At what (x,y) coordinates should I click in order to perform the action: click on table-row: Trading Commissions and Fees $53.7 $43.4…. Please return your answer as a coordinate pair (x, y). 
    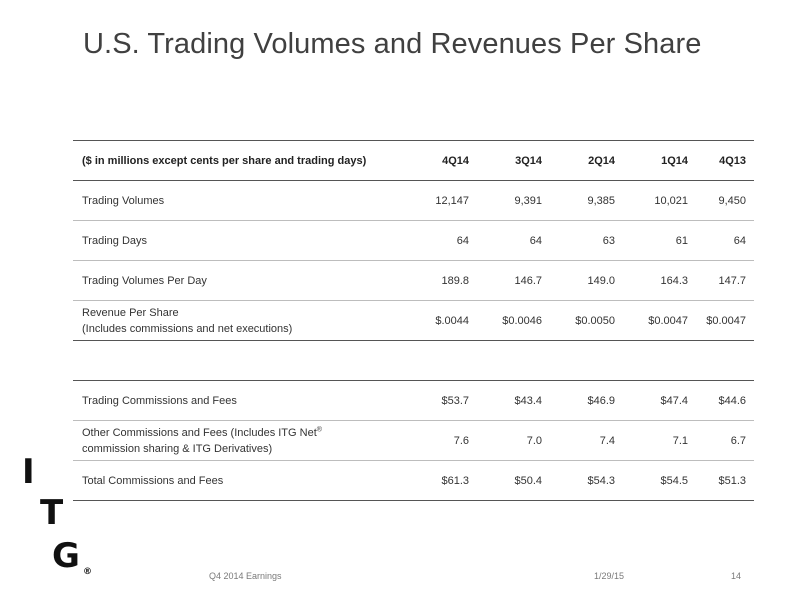
    Looking at the image, I should click on (413, 401).